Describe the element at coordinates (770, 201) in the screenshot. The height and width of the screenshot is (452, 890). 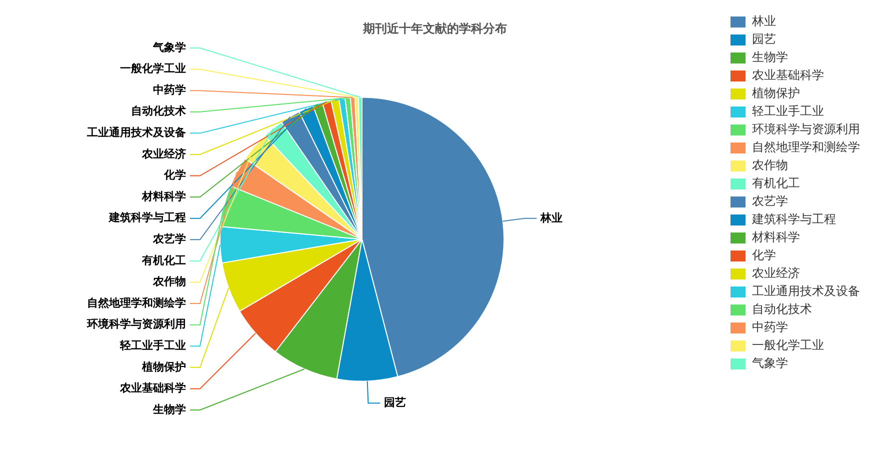
I see `legend-label: 农艺学` at that location.